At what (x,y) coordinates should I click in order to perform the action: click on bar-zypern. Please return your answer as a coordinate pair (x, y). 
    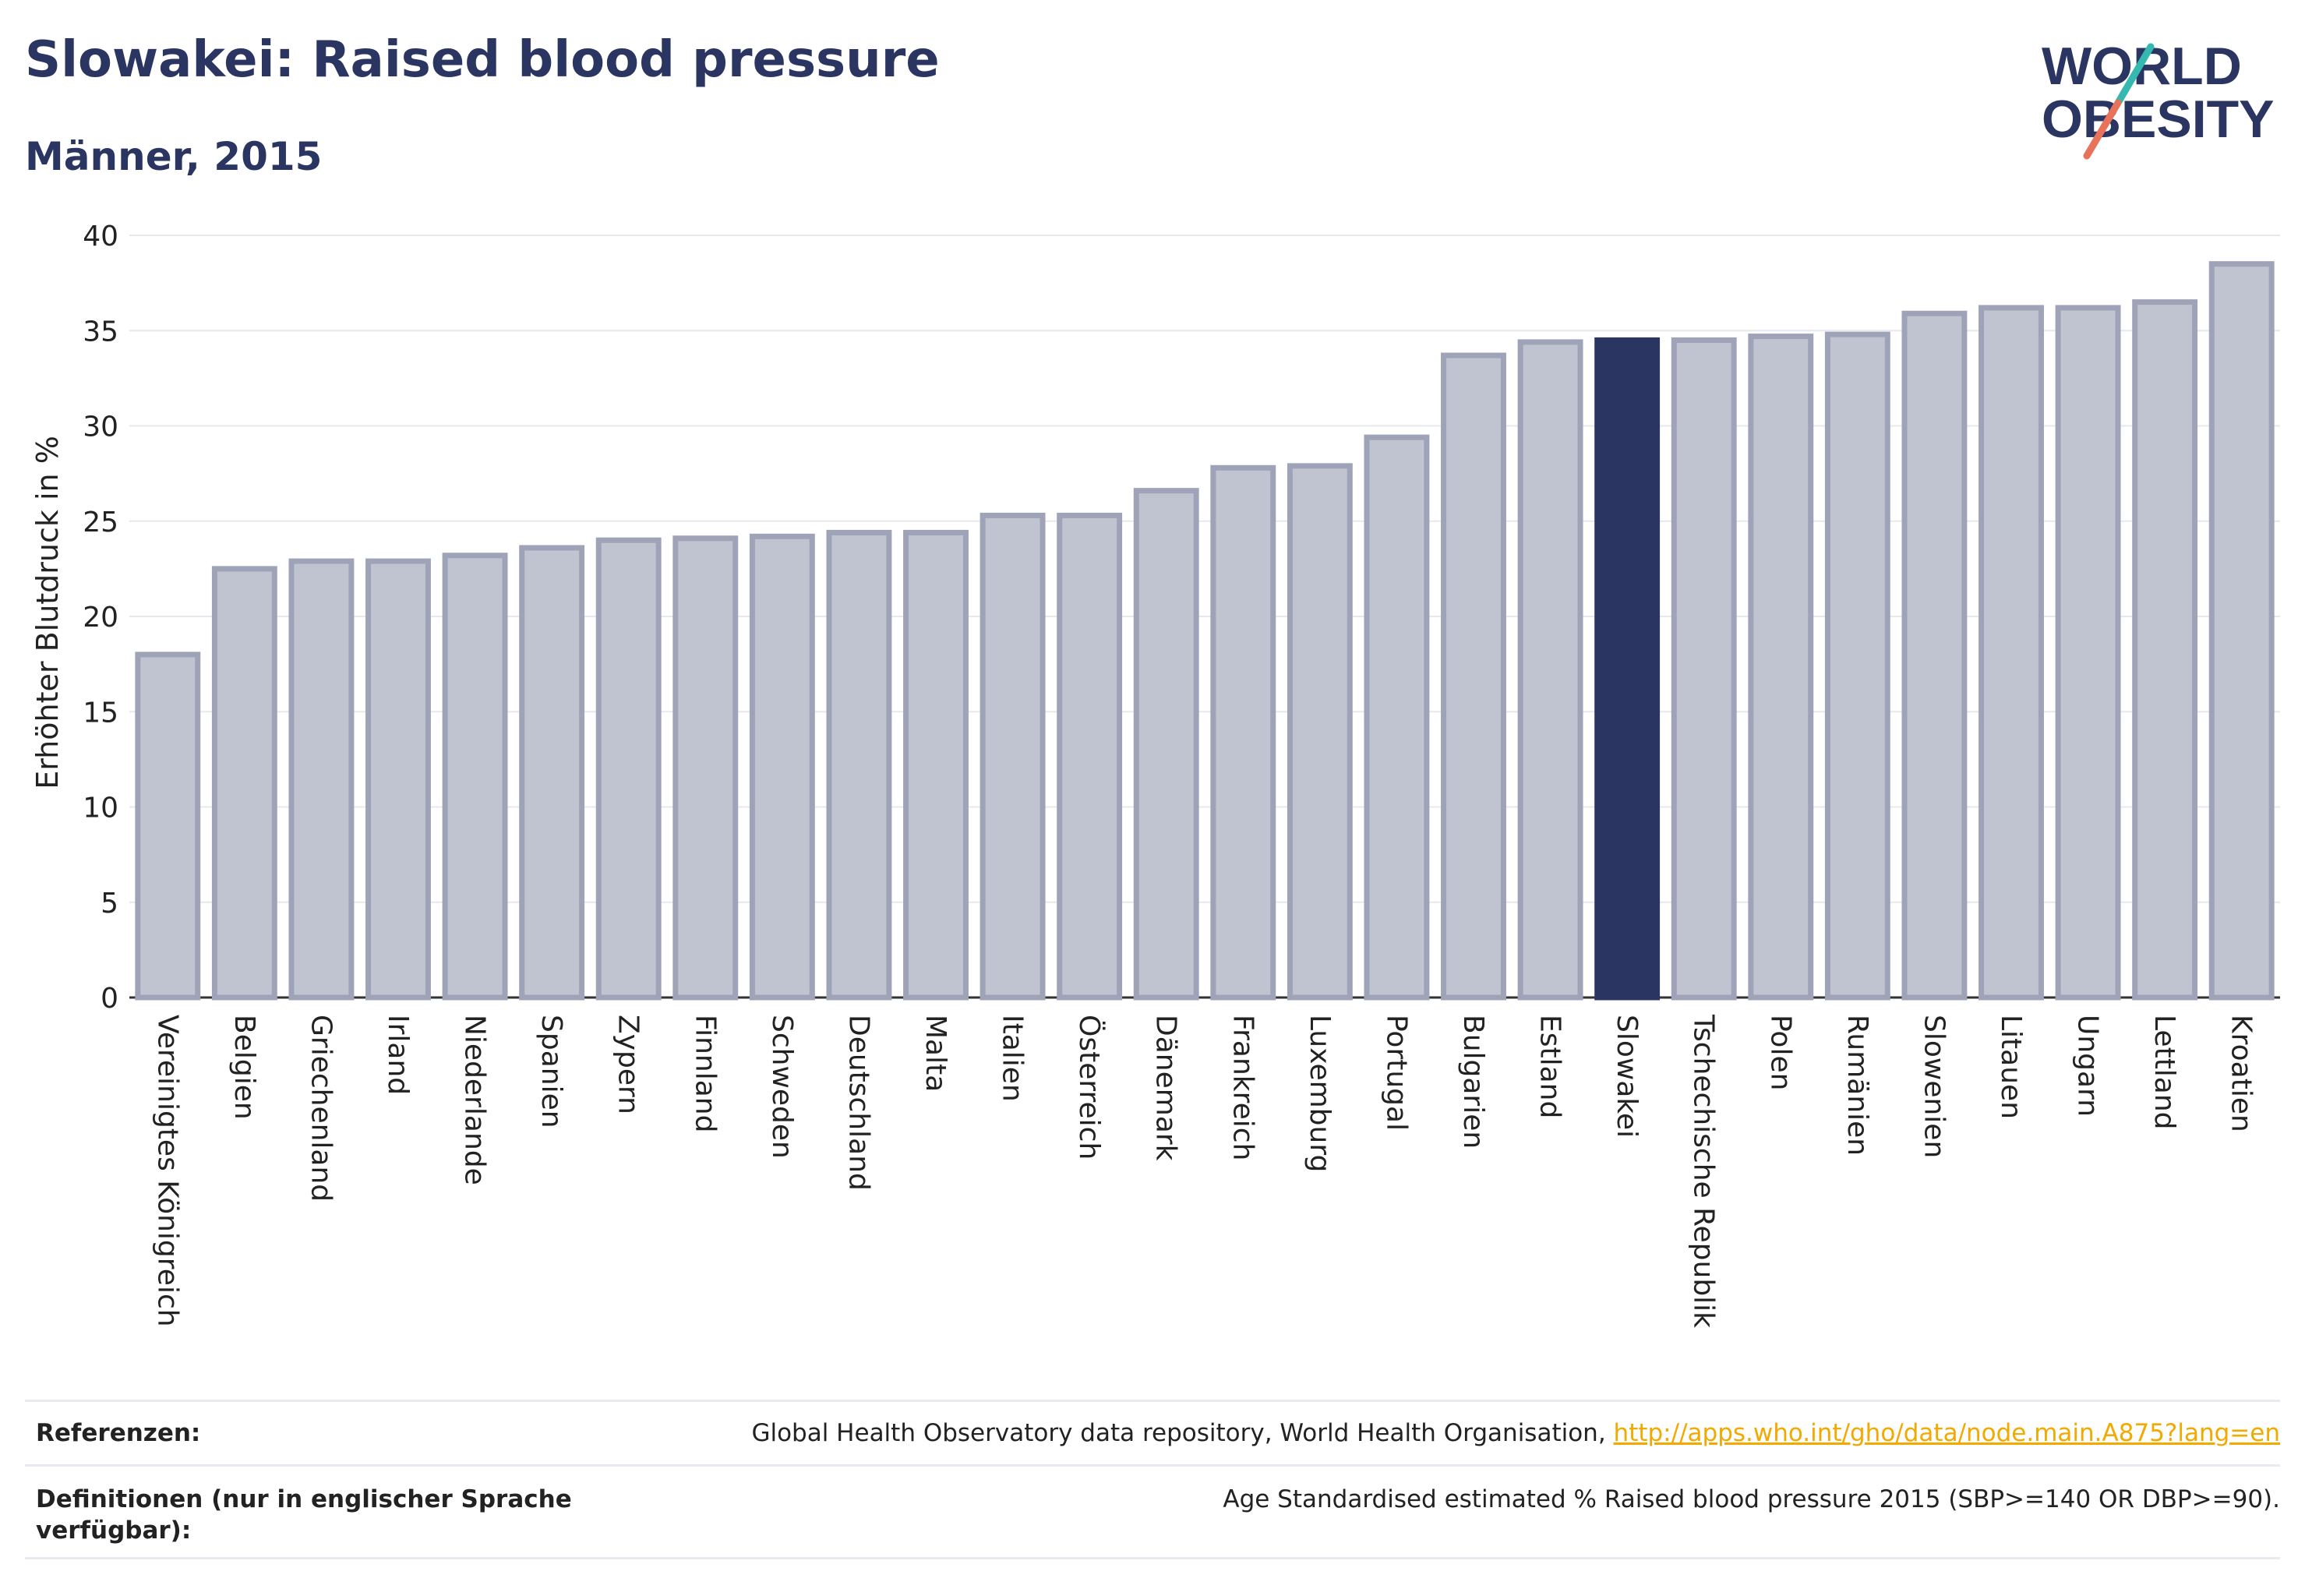
    Looking at the image, I should click on (628, 769).